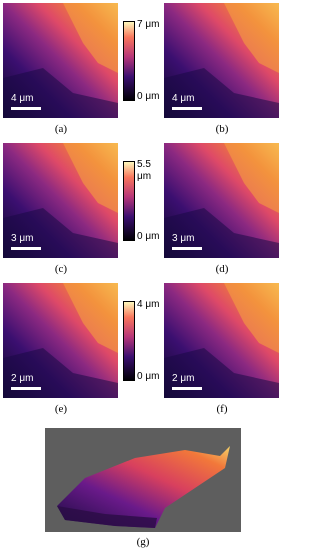 The width and height of the screenshot is (320, 550). What do you see at coordinates (61, 129) in the screenshot?
I see `panel-caption: (a)` at bounding box center [61, 129].